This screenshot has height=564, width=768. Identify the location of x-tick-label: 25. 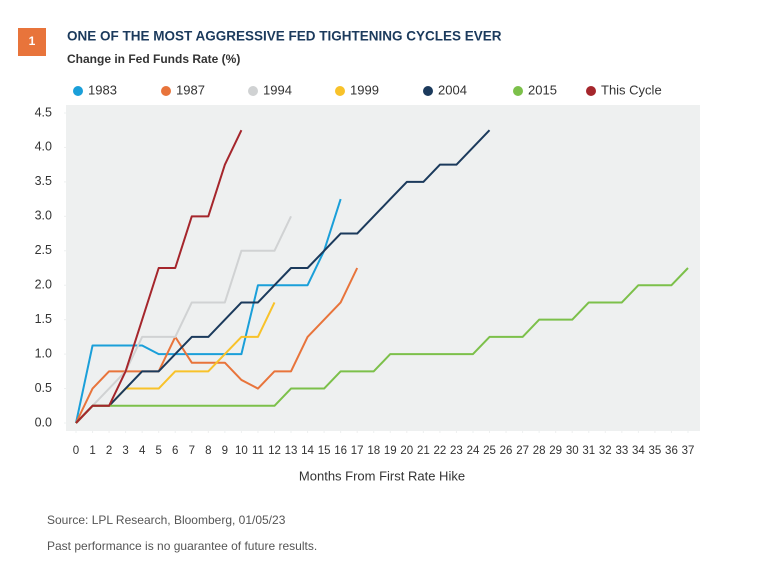
(489, 451).